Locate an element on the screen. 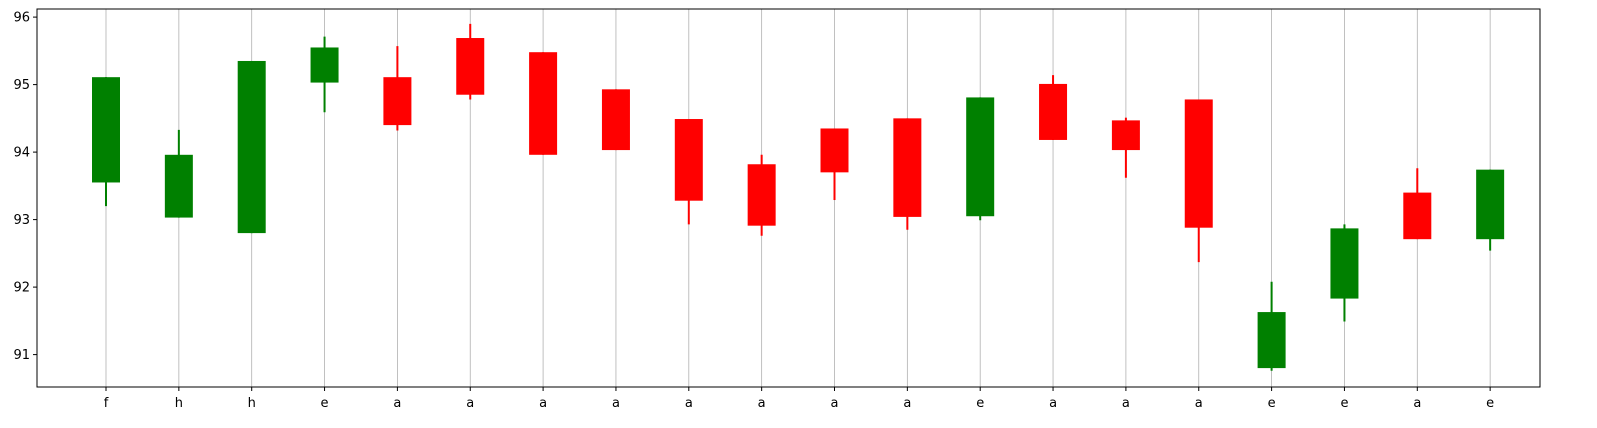 This screenshot has height=428, width=1597. y-tick-label: 96 is located at coordinates (21, 18).